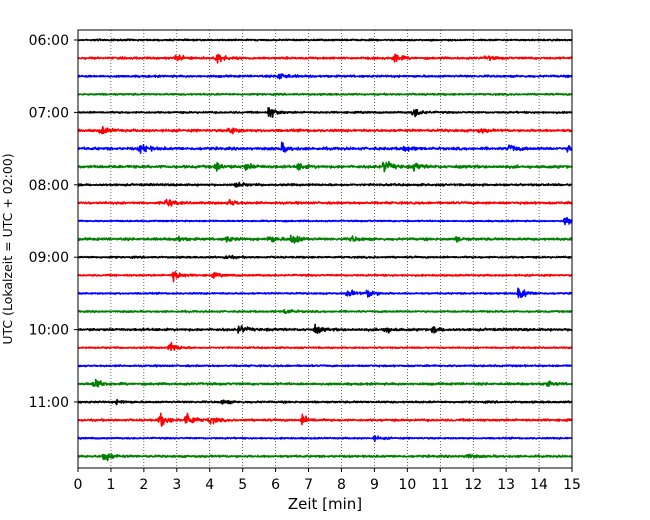 This screenshot has width=650, height=520. Describe the element at coordinates (341, 485) in the screenshot. I see `x-tick-label: 8` at that location.